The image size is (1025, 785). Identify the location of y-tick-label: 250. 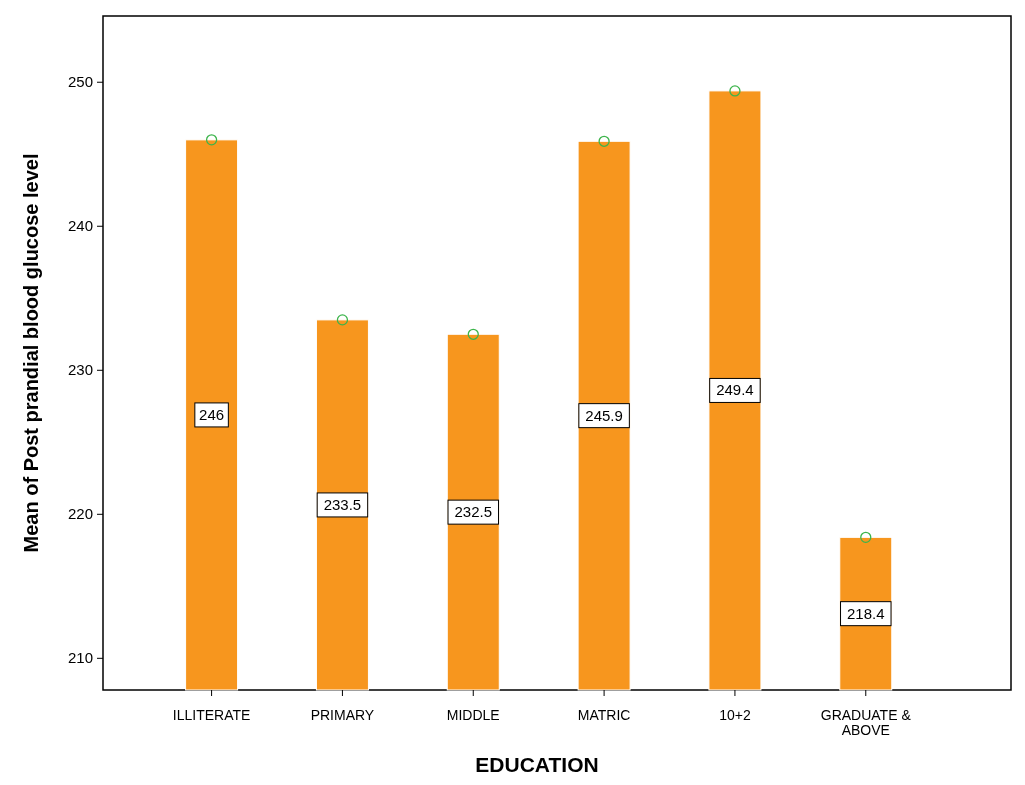
(80, 82).